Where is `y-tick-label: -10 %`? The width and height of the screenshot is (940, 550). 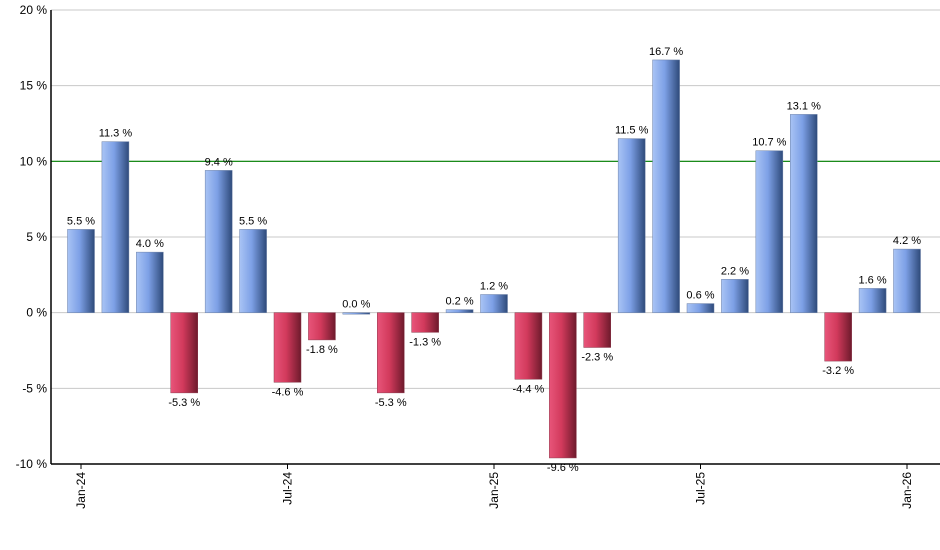
y-tick-label: -10 % is located at coordinates (32, 464).